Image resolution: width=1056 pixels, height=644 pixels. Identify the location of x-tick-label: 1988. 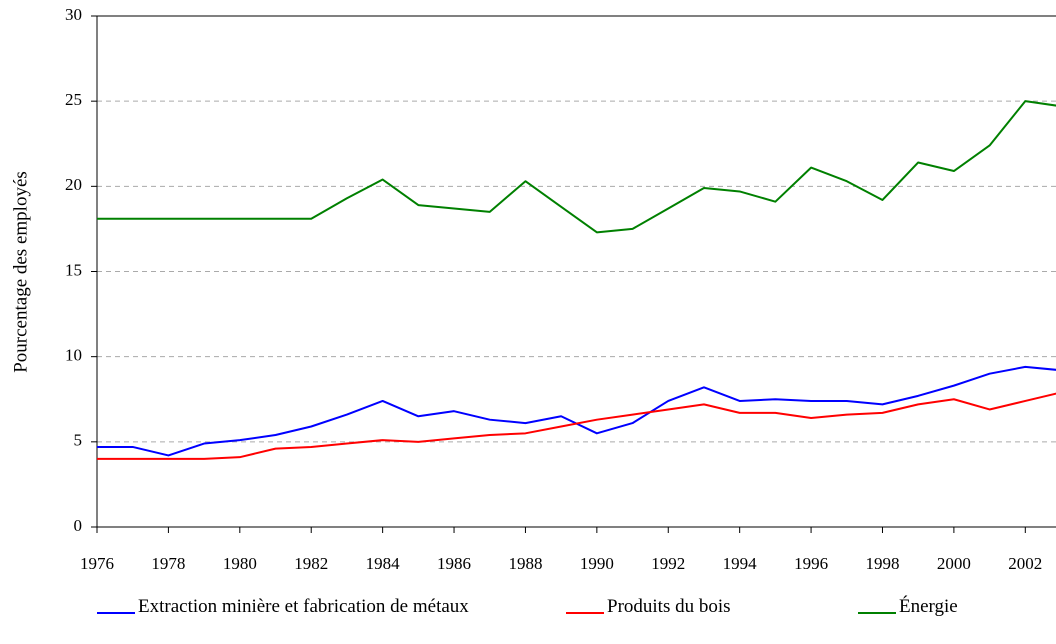
(525, 563).